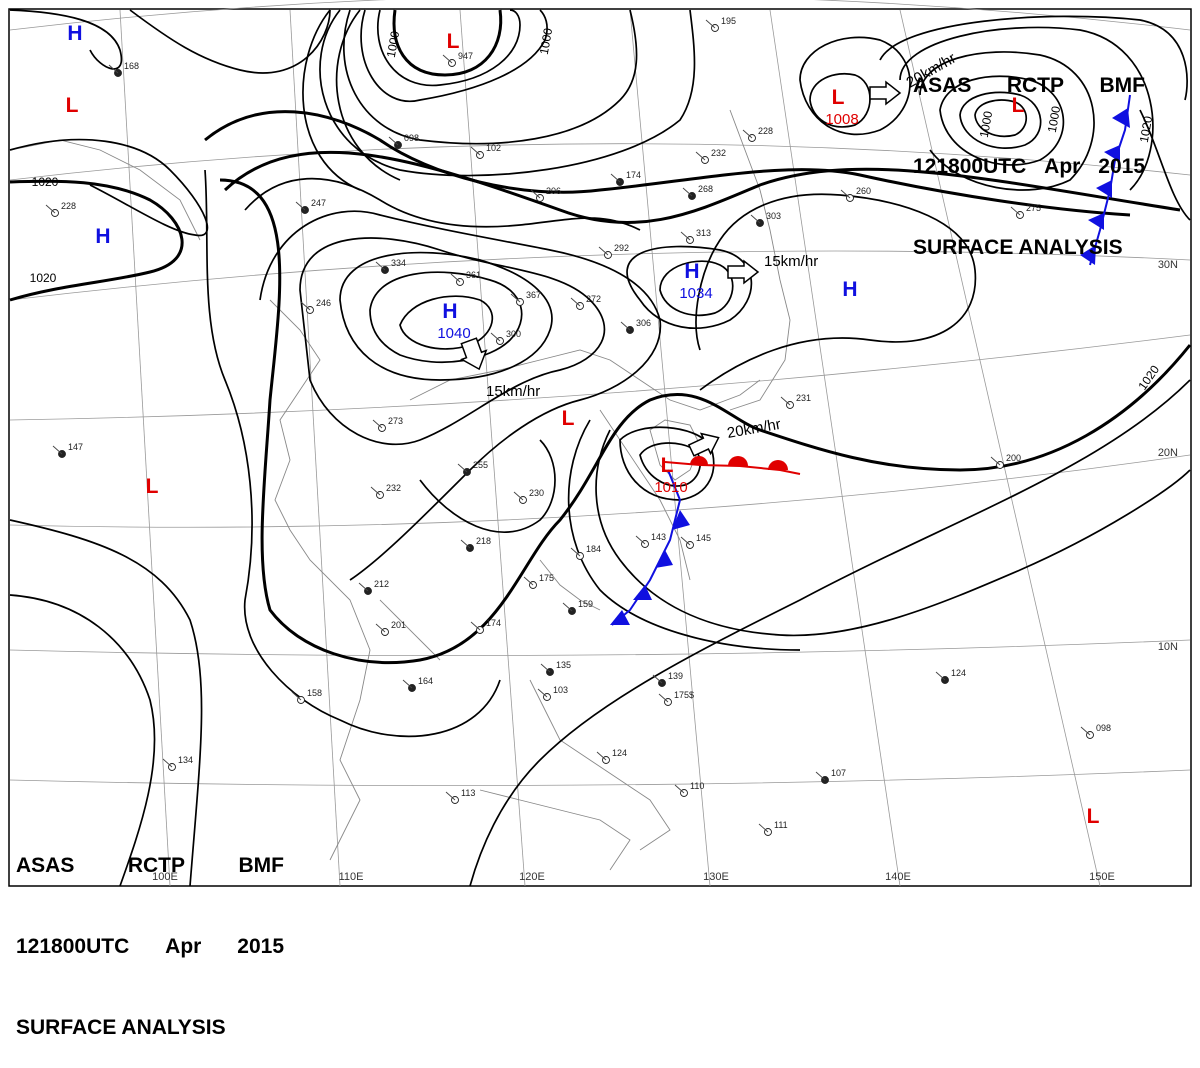  What do you see at coordinates (635, 326) in the screenshot?
I see `station-plot: 306` at bounding box center [635, 326].